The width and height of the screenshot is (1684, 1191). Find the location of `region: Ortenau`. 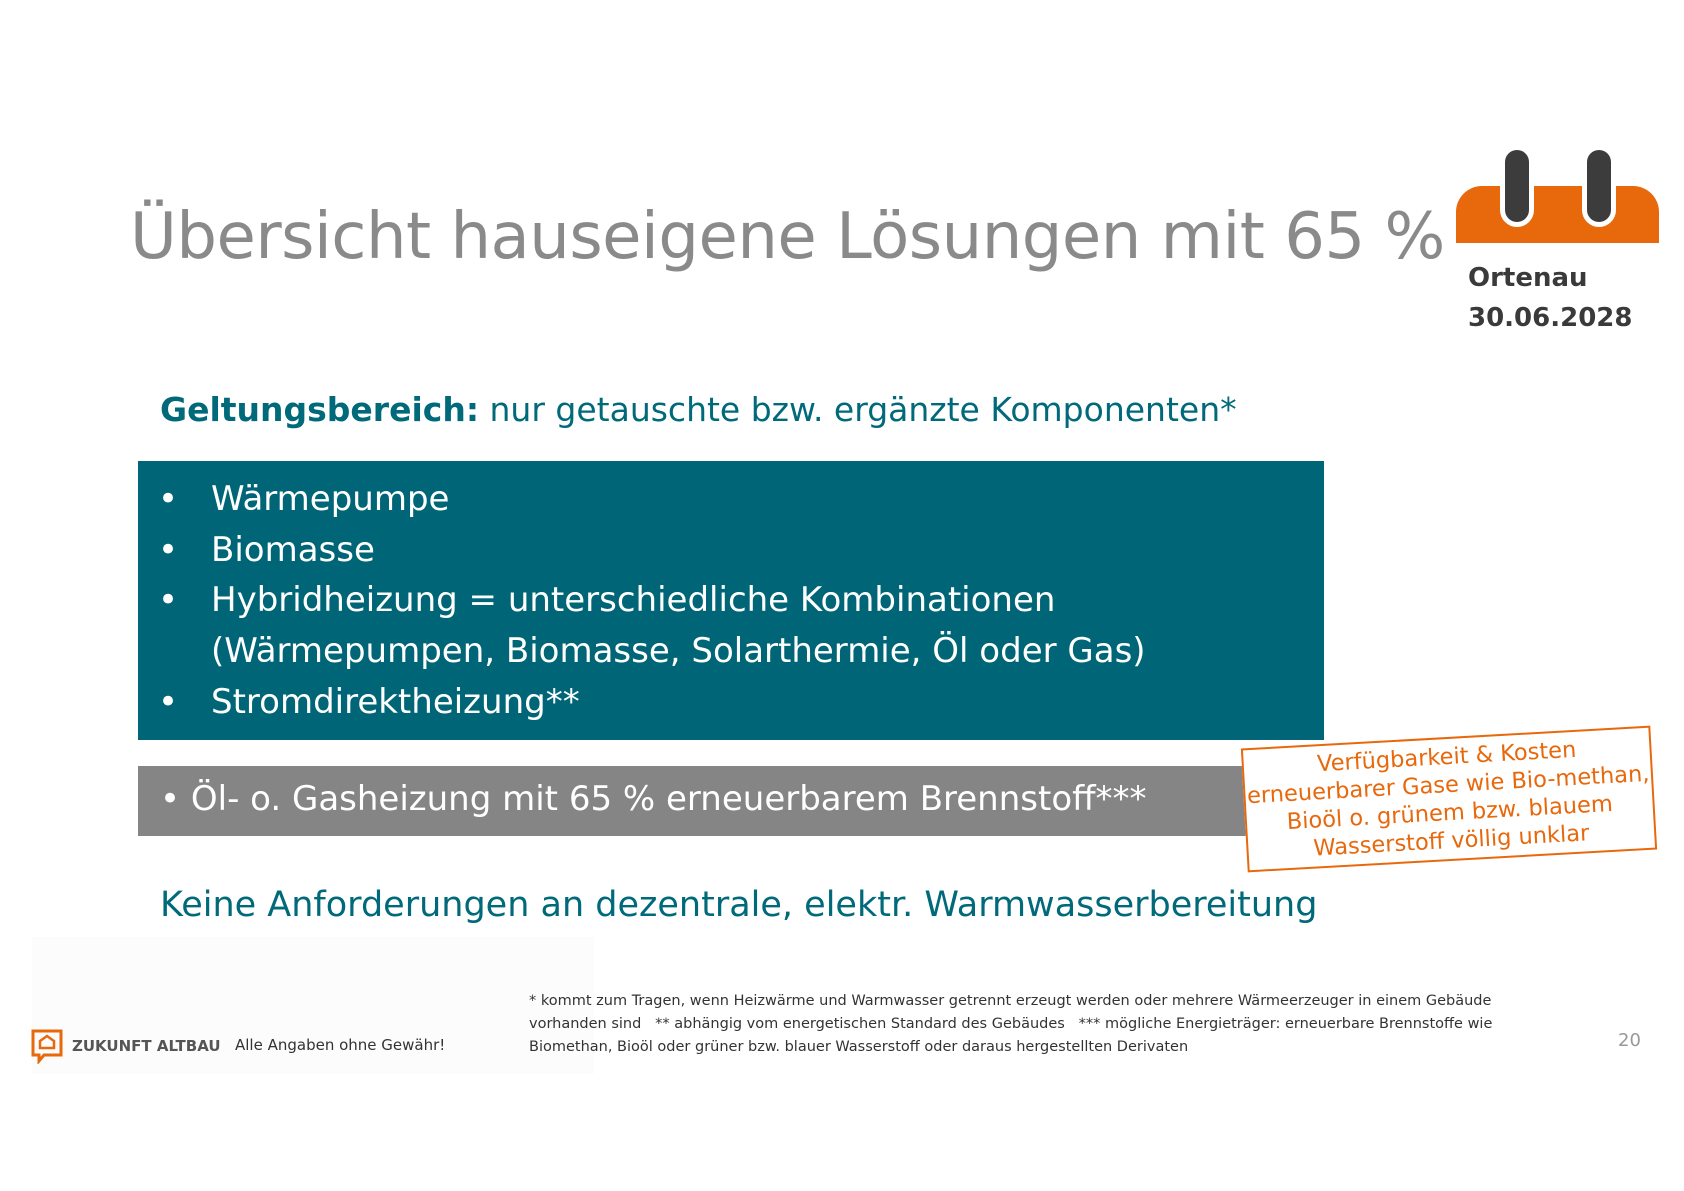

region: Ortenau is located at coordinates (1528, 278).